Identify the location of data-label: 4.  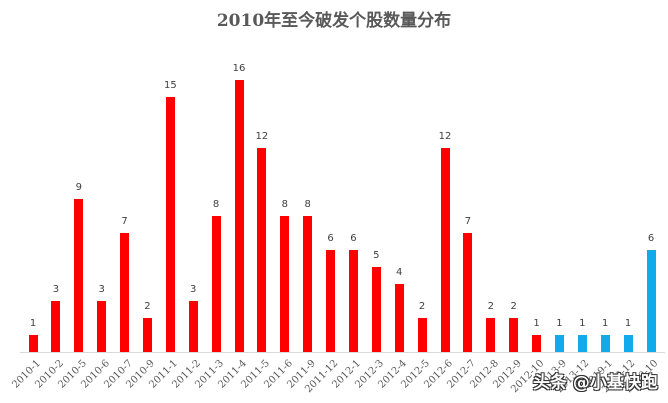
(399, 272).